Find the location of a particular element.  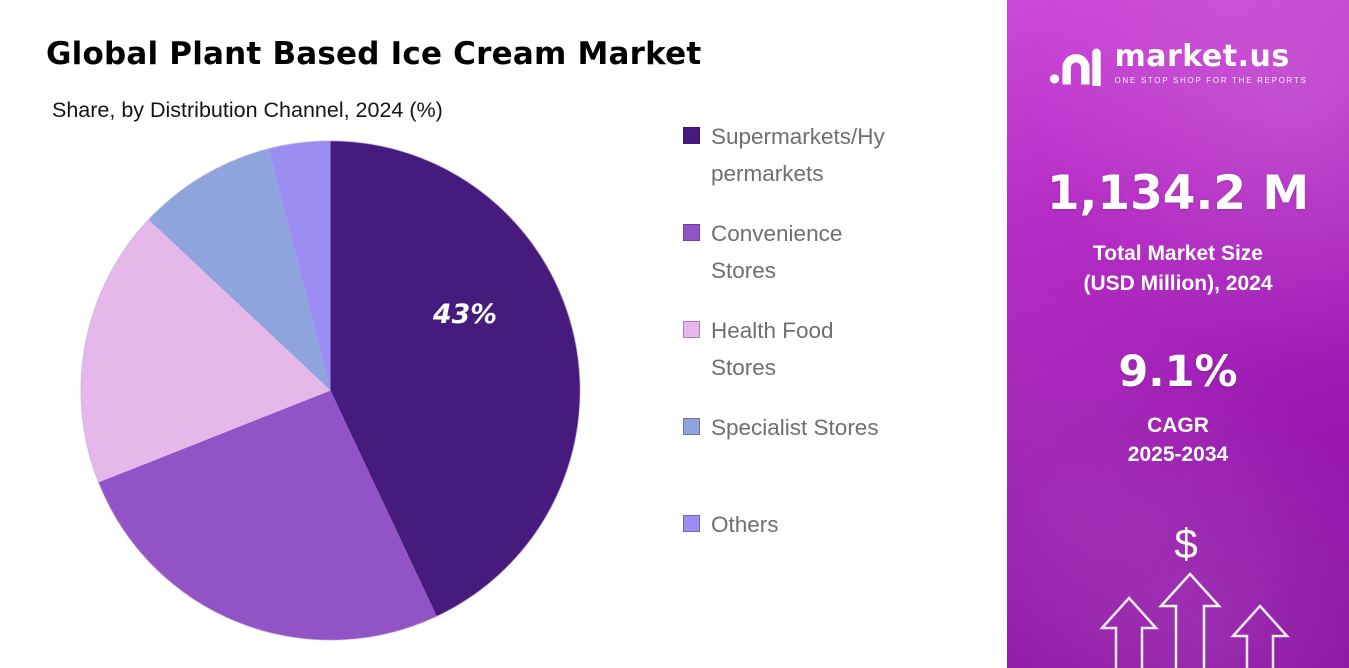

legend-item: Others is located at coordinates (786, 555).